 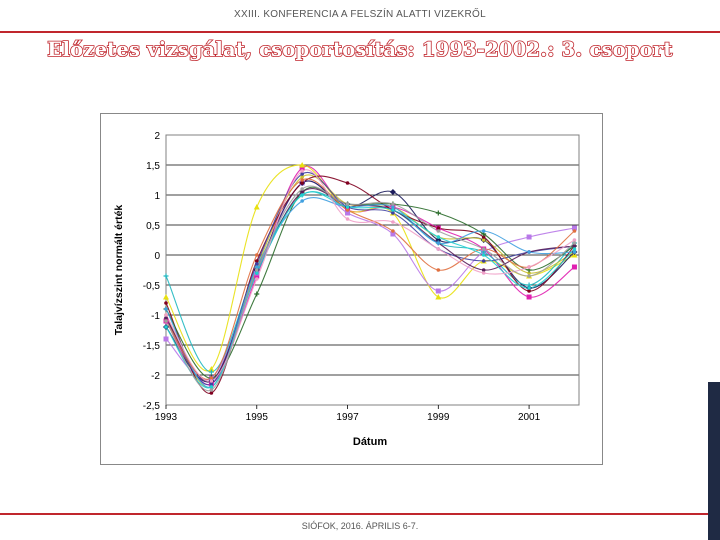 What do you see at coordinates (157, 256) in the screenshot?
I see `y-tick-label: 0` at bounding box center [157, 256].